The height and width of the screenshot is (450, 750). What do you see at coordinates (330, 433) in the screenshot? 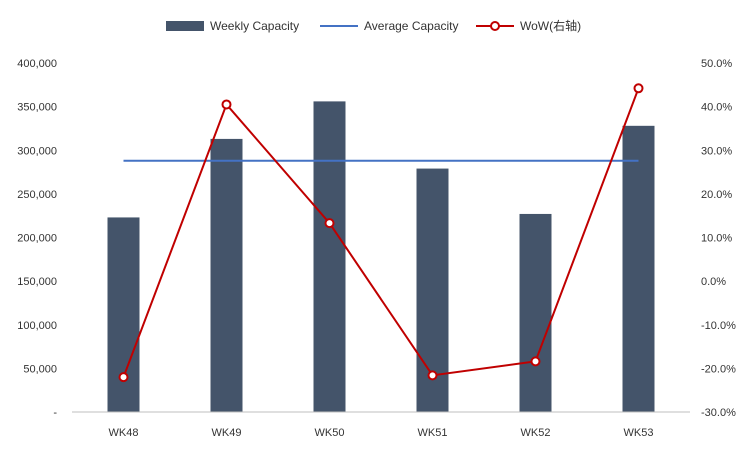
I see `x-tick-label: WK50` at bounding box center [330, 433].